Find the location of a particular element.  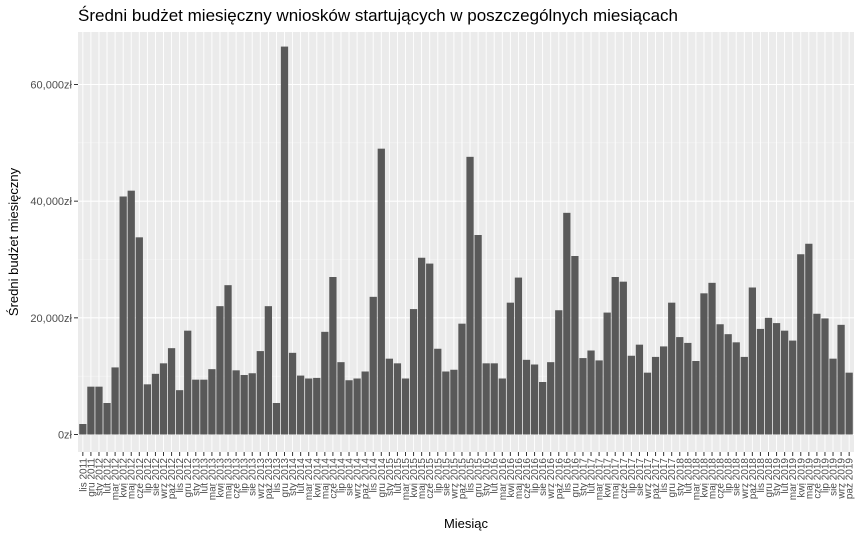

x-tick-label: mar 2014 is located at coordinates (309, 479).